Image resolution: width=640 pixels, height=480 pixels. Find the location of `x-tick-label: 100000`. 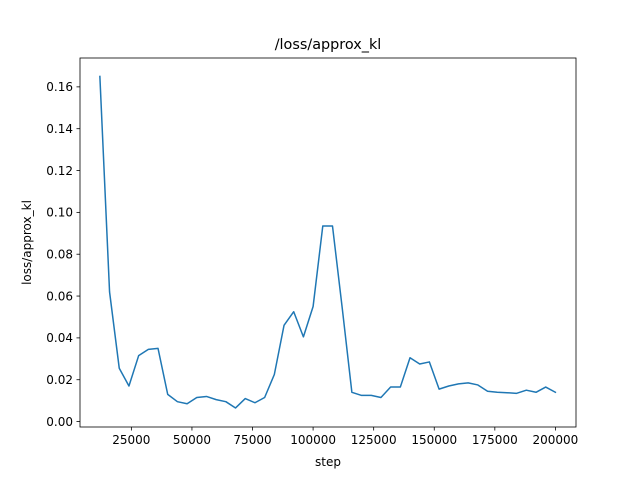

x-tick-label: 100000 is located at coordinates (313, 440).